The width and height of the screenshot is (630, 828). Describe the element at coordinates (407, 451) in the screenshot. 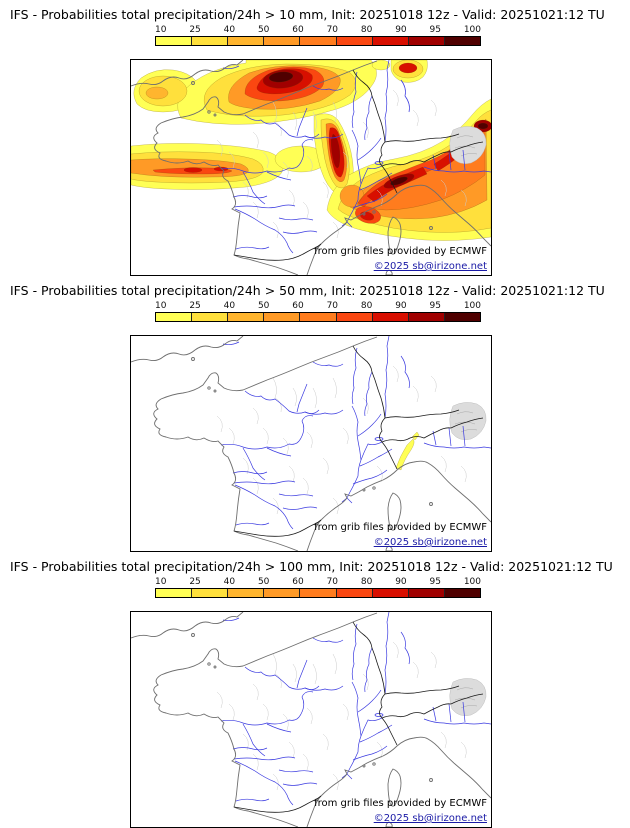

I see `precip-overlay-gt50` at that location.